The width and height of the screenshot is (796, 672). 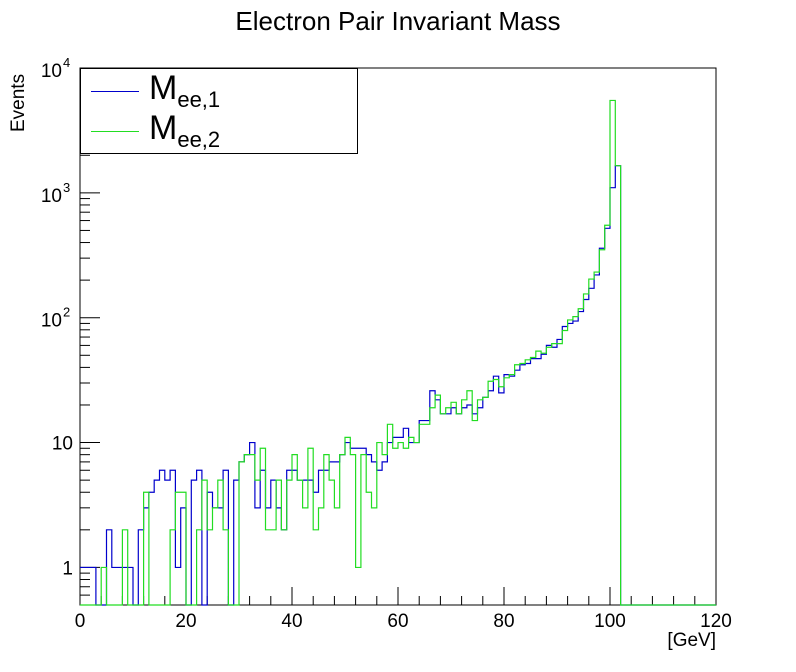 I want to click on x-tick-label: 0, so click(x=80, y=621).